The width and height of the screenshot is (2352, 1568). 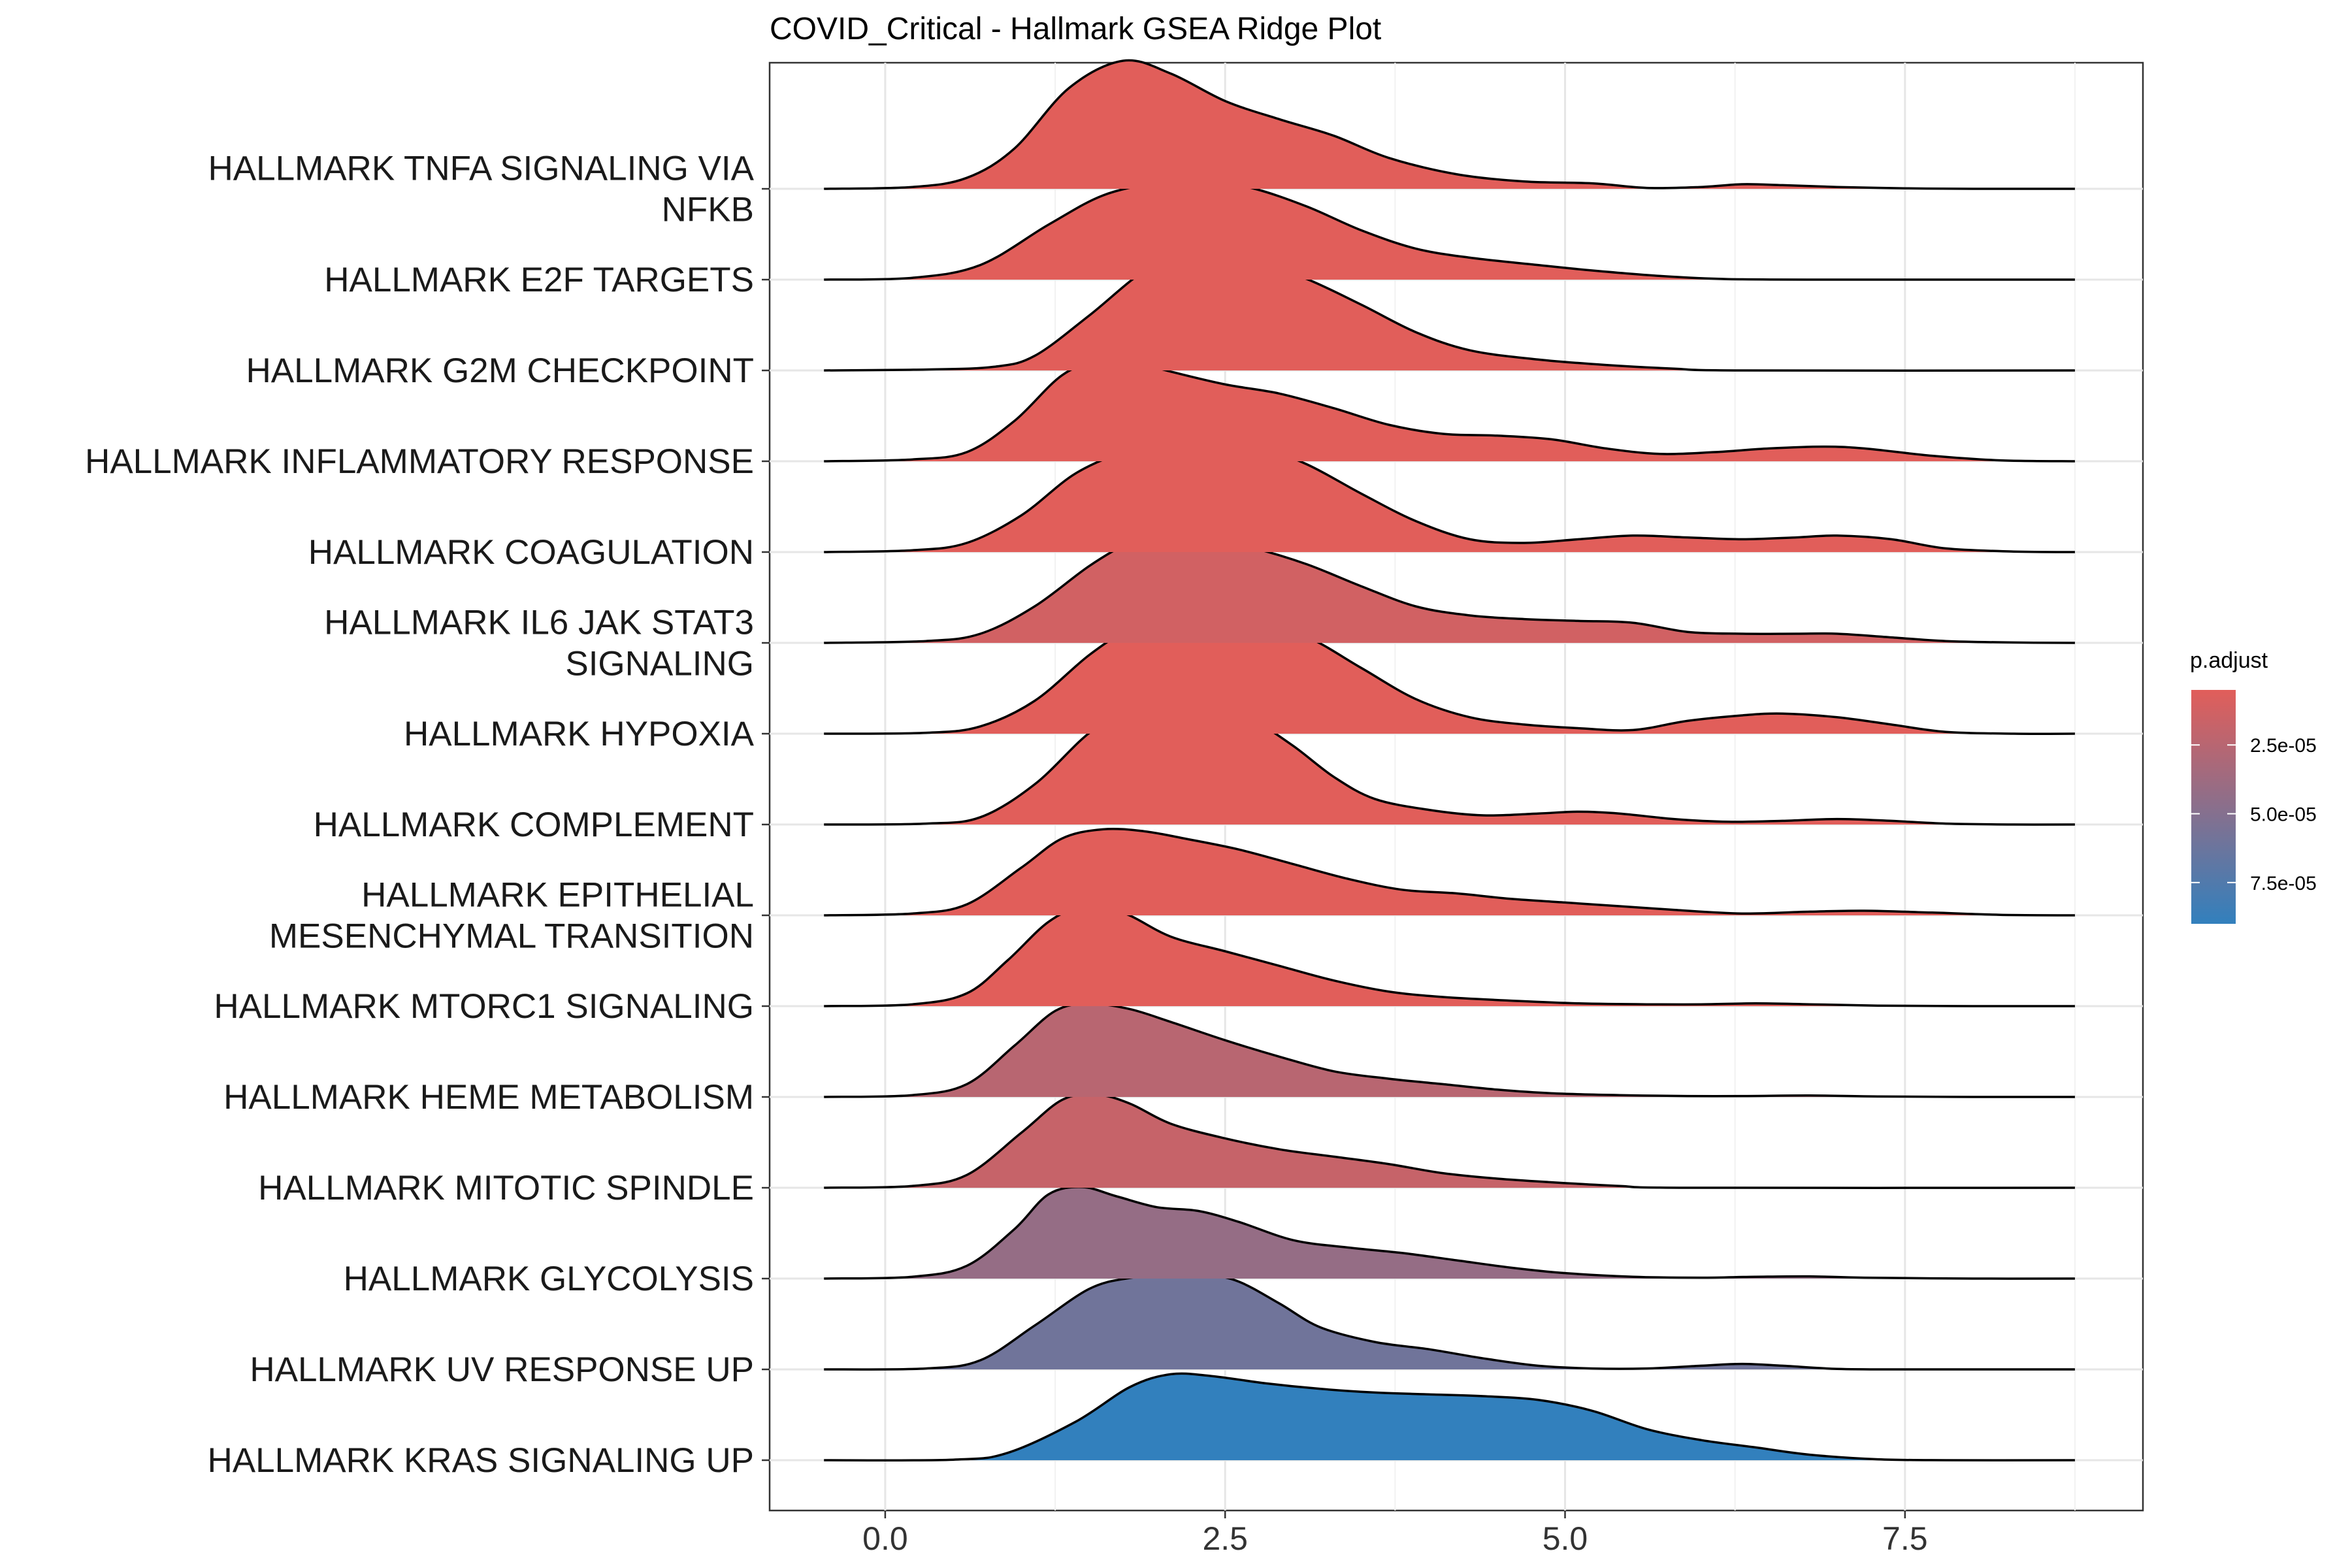 What do you see at coordinates (539, 280) in the screenshot?
I see `y-axis-label: HALLMARK E2F TARGETS` at bounding box center [539, 280].